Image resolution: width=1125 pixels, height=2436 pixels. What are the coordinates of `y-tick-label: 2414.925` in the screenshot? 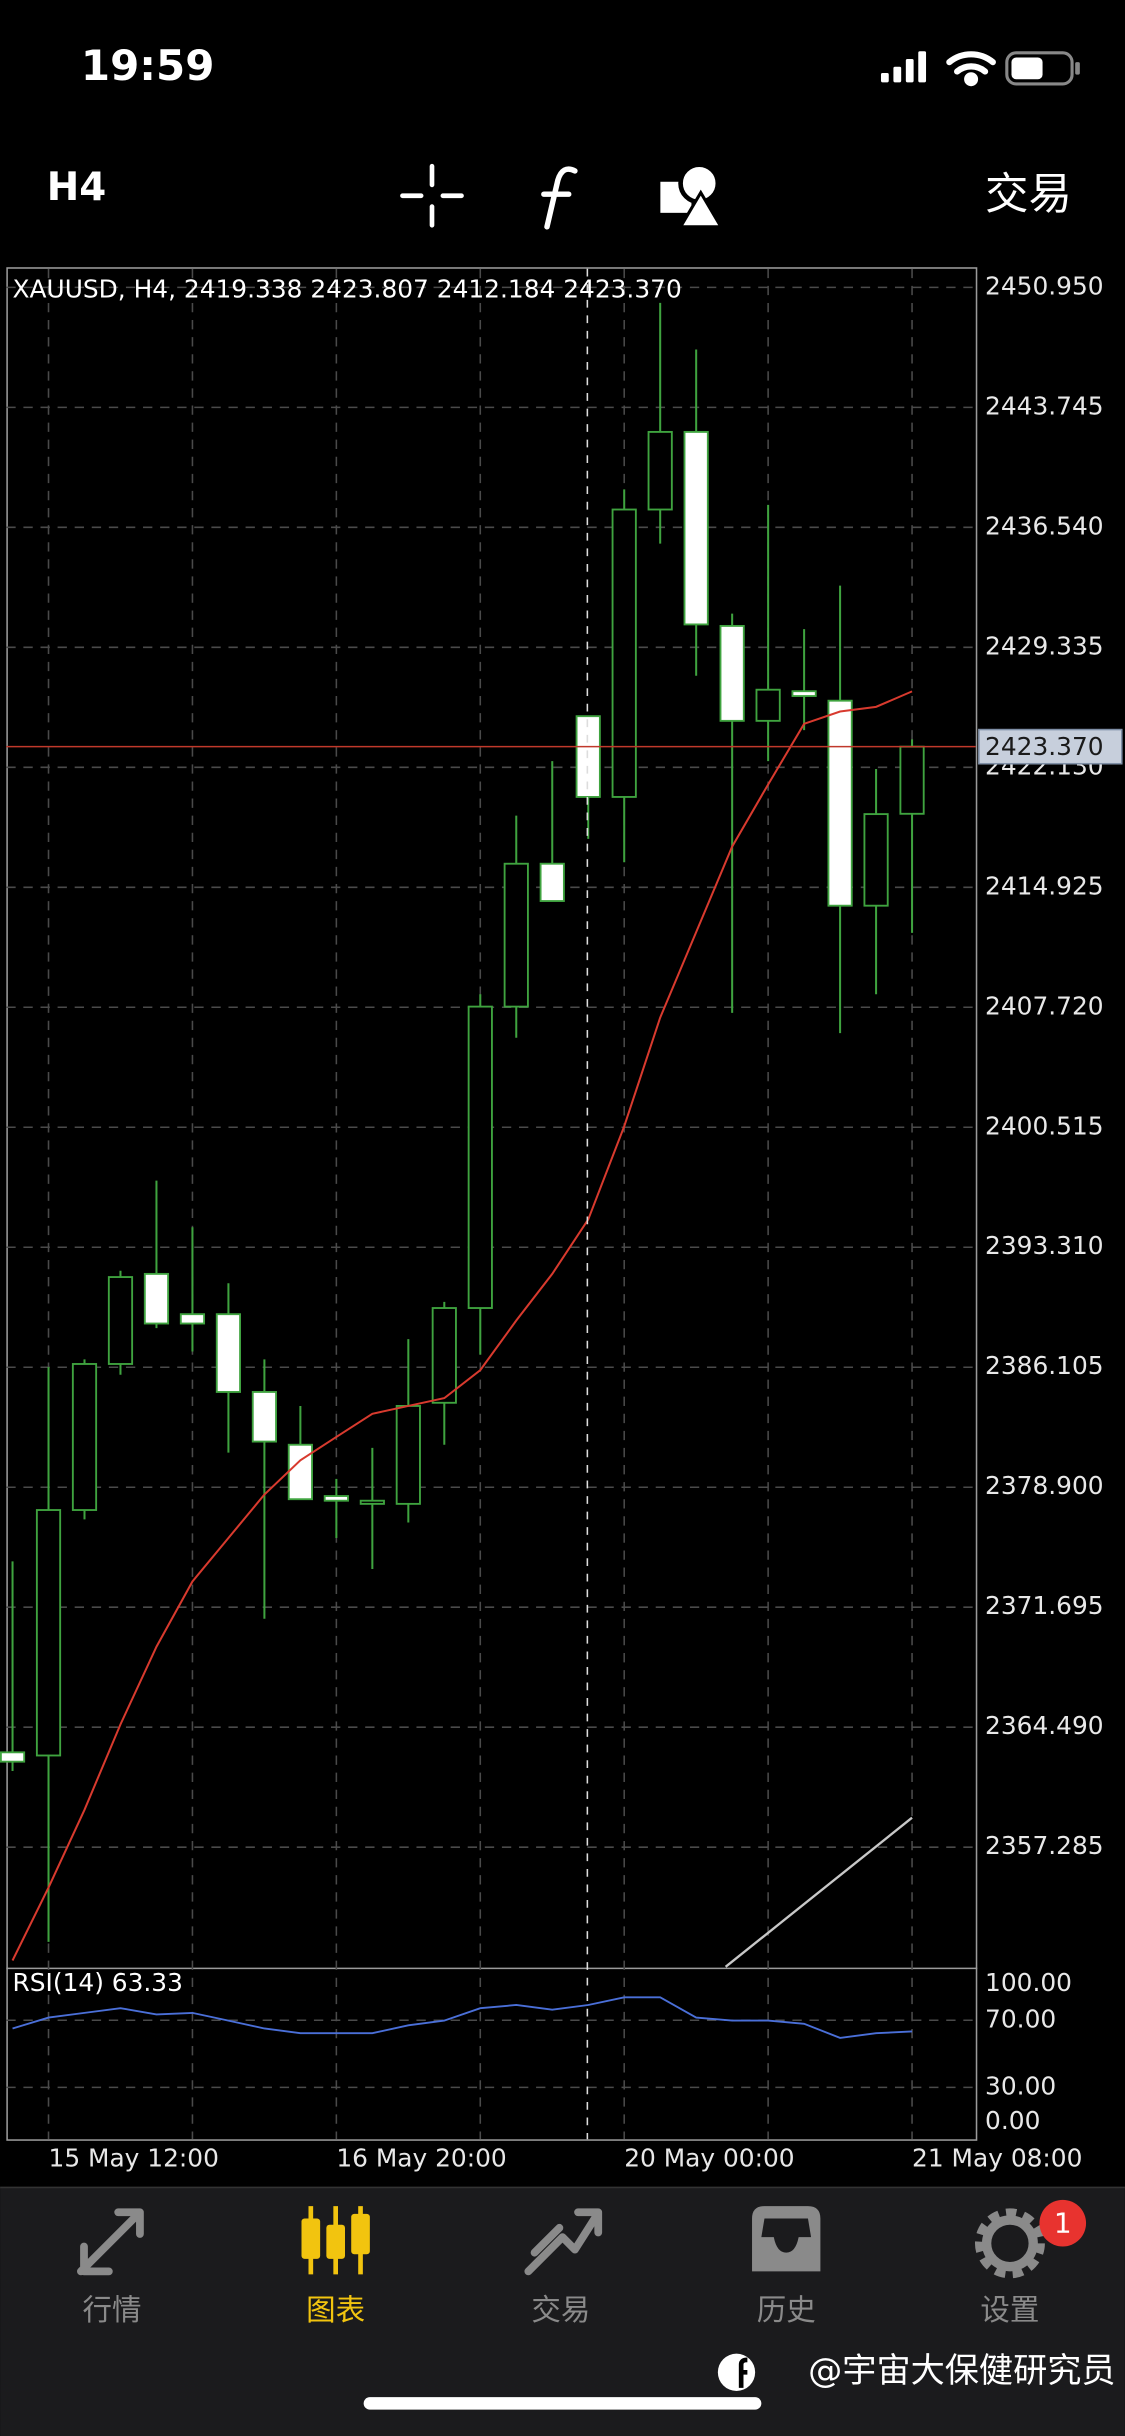 It's located at (1044, 885).